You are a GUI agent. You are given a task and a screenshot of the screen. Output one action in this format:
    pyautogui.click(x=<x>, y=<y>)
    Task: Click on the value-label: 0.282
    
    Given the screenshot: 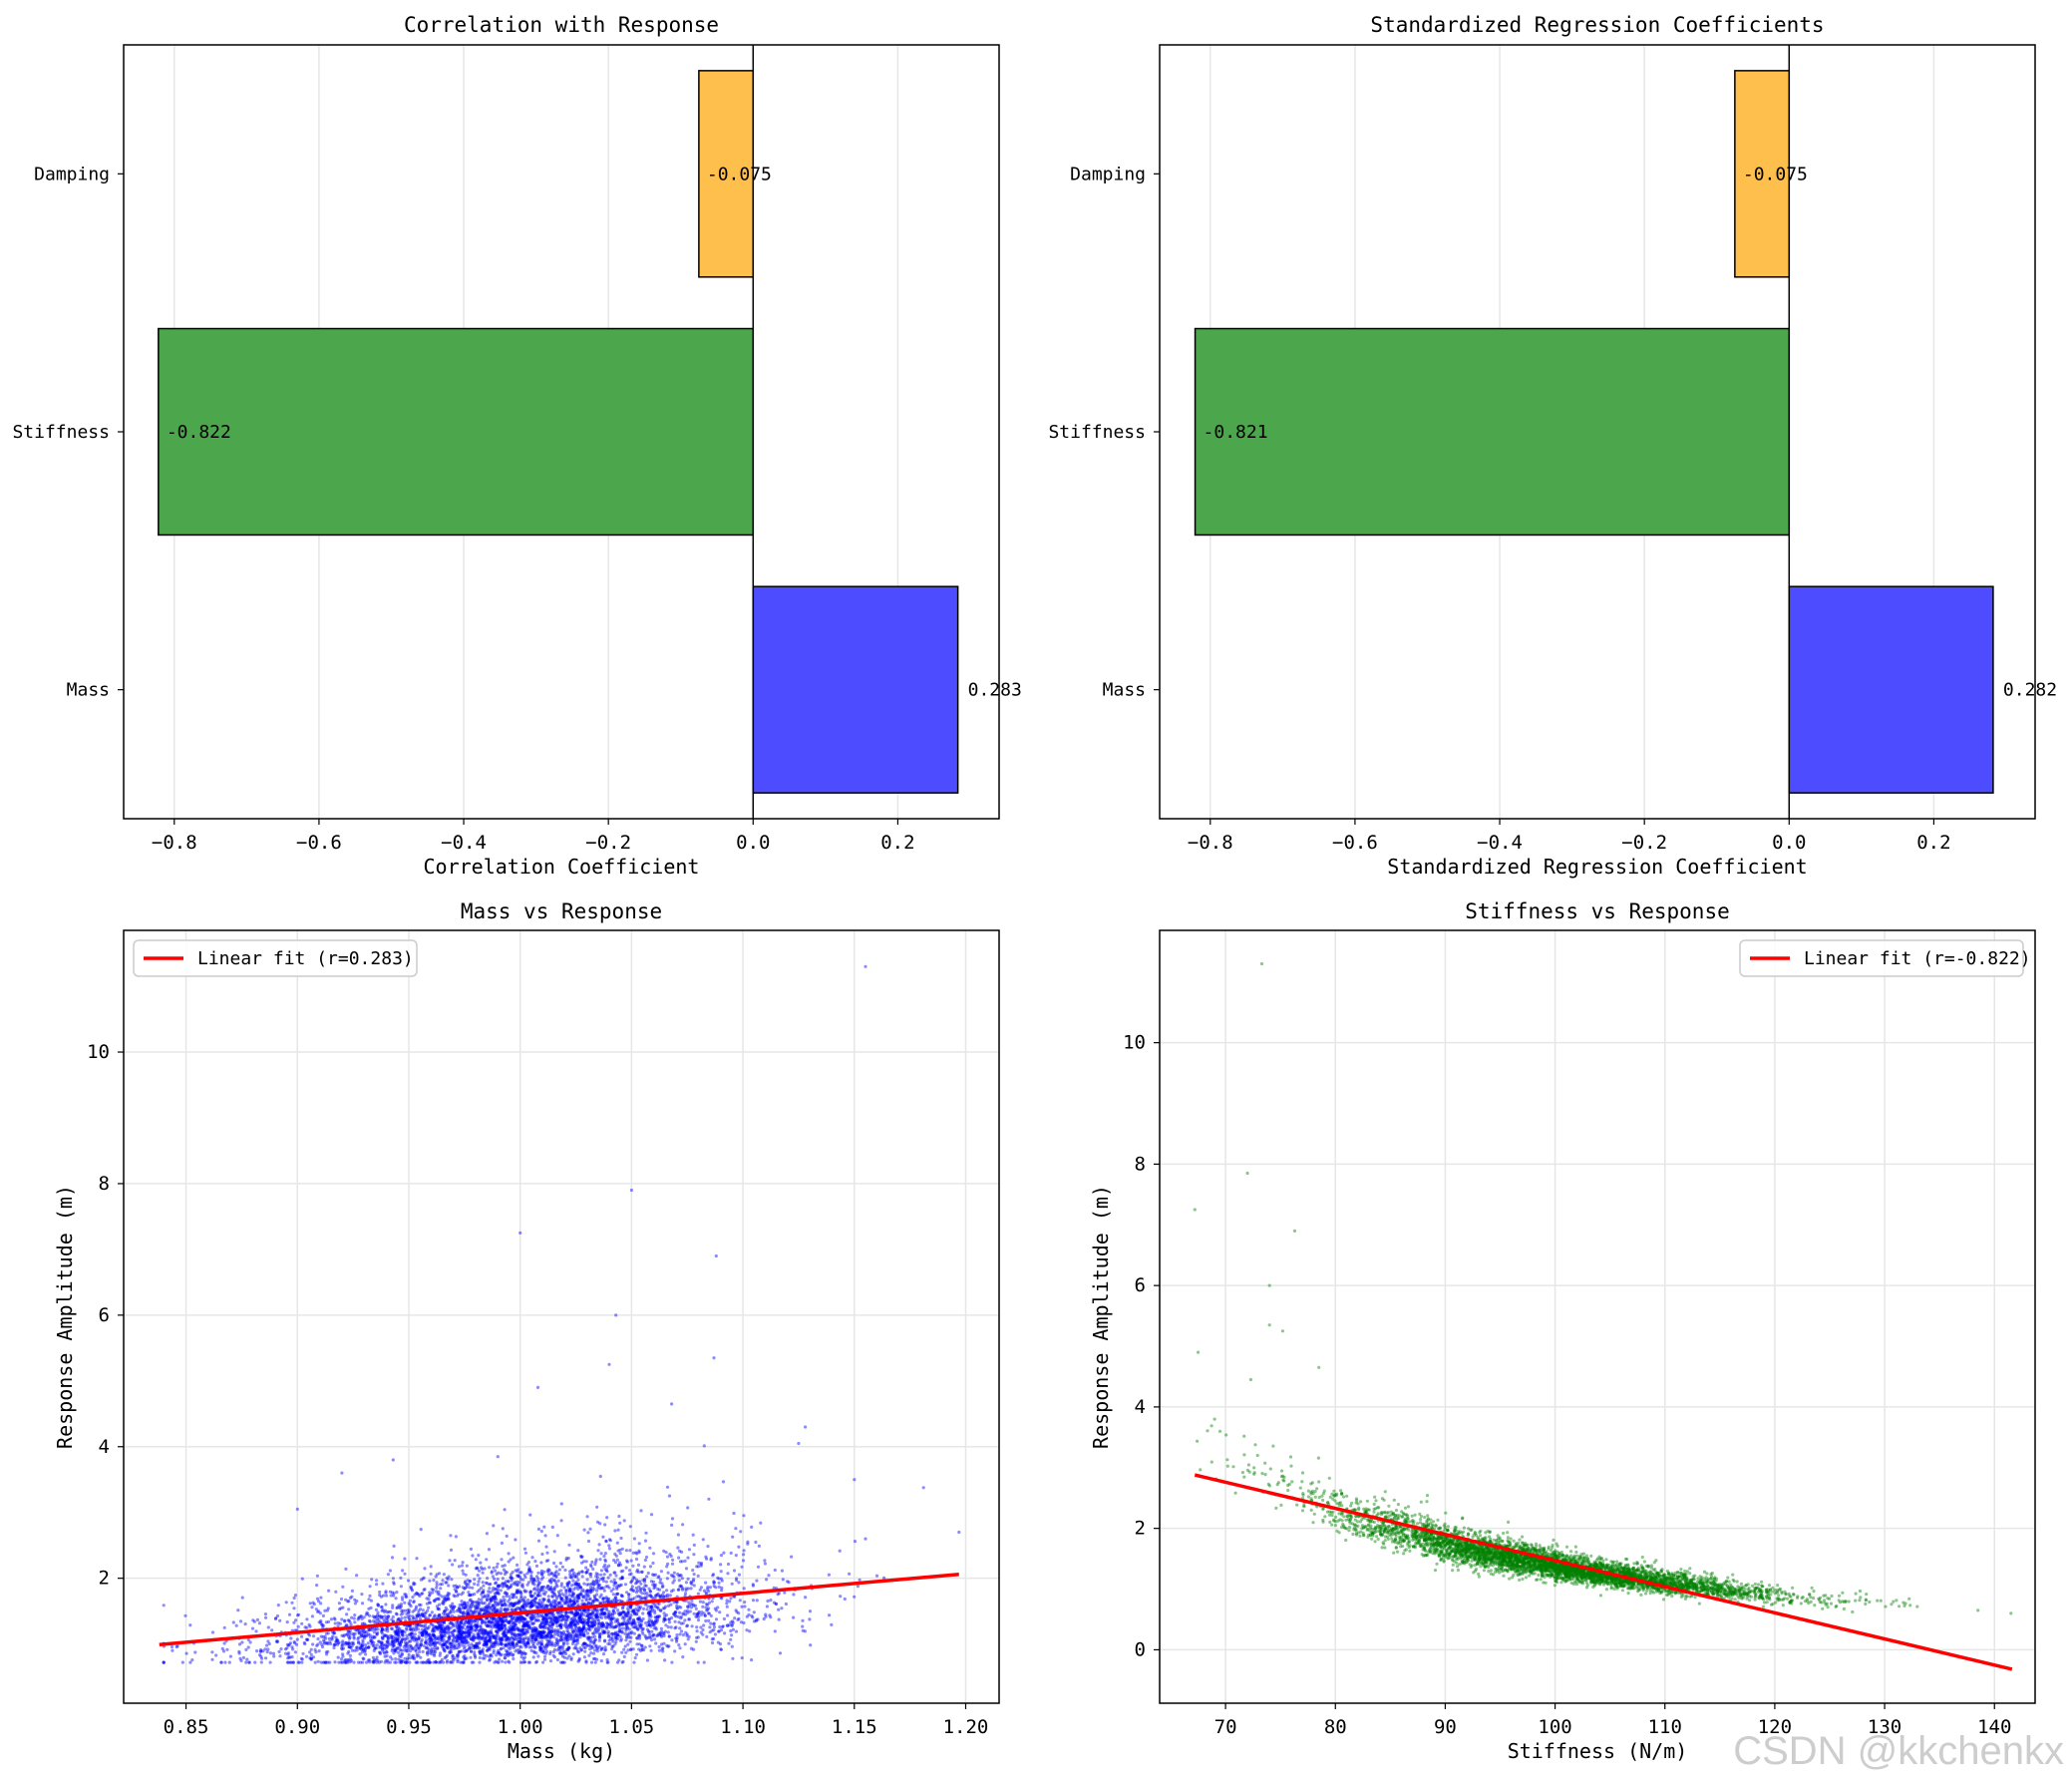 What is the action you would take?
    pyautogui.click(x=2030, y=691)
    